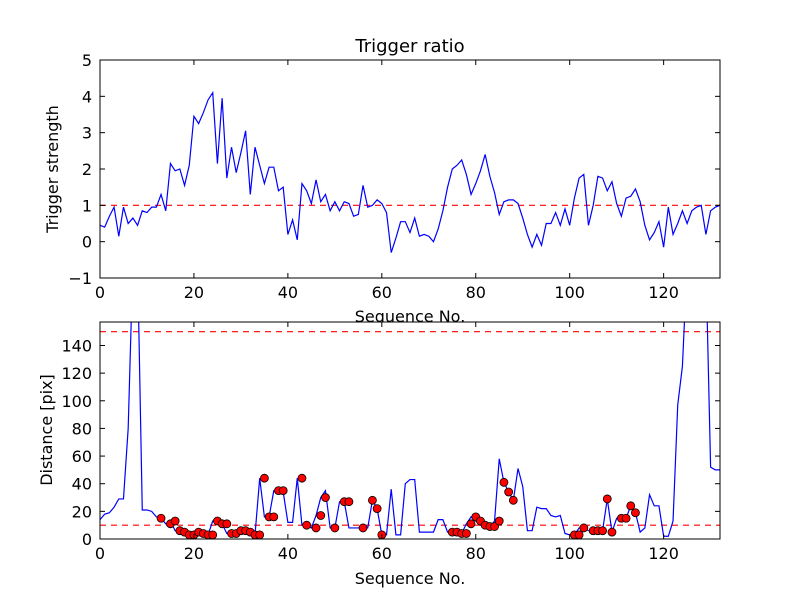 This screenshot has height=604, width=800. I want to click on bottom-ytick-label: 60, so click(82, 456).